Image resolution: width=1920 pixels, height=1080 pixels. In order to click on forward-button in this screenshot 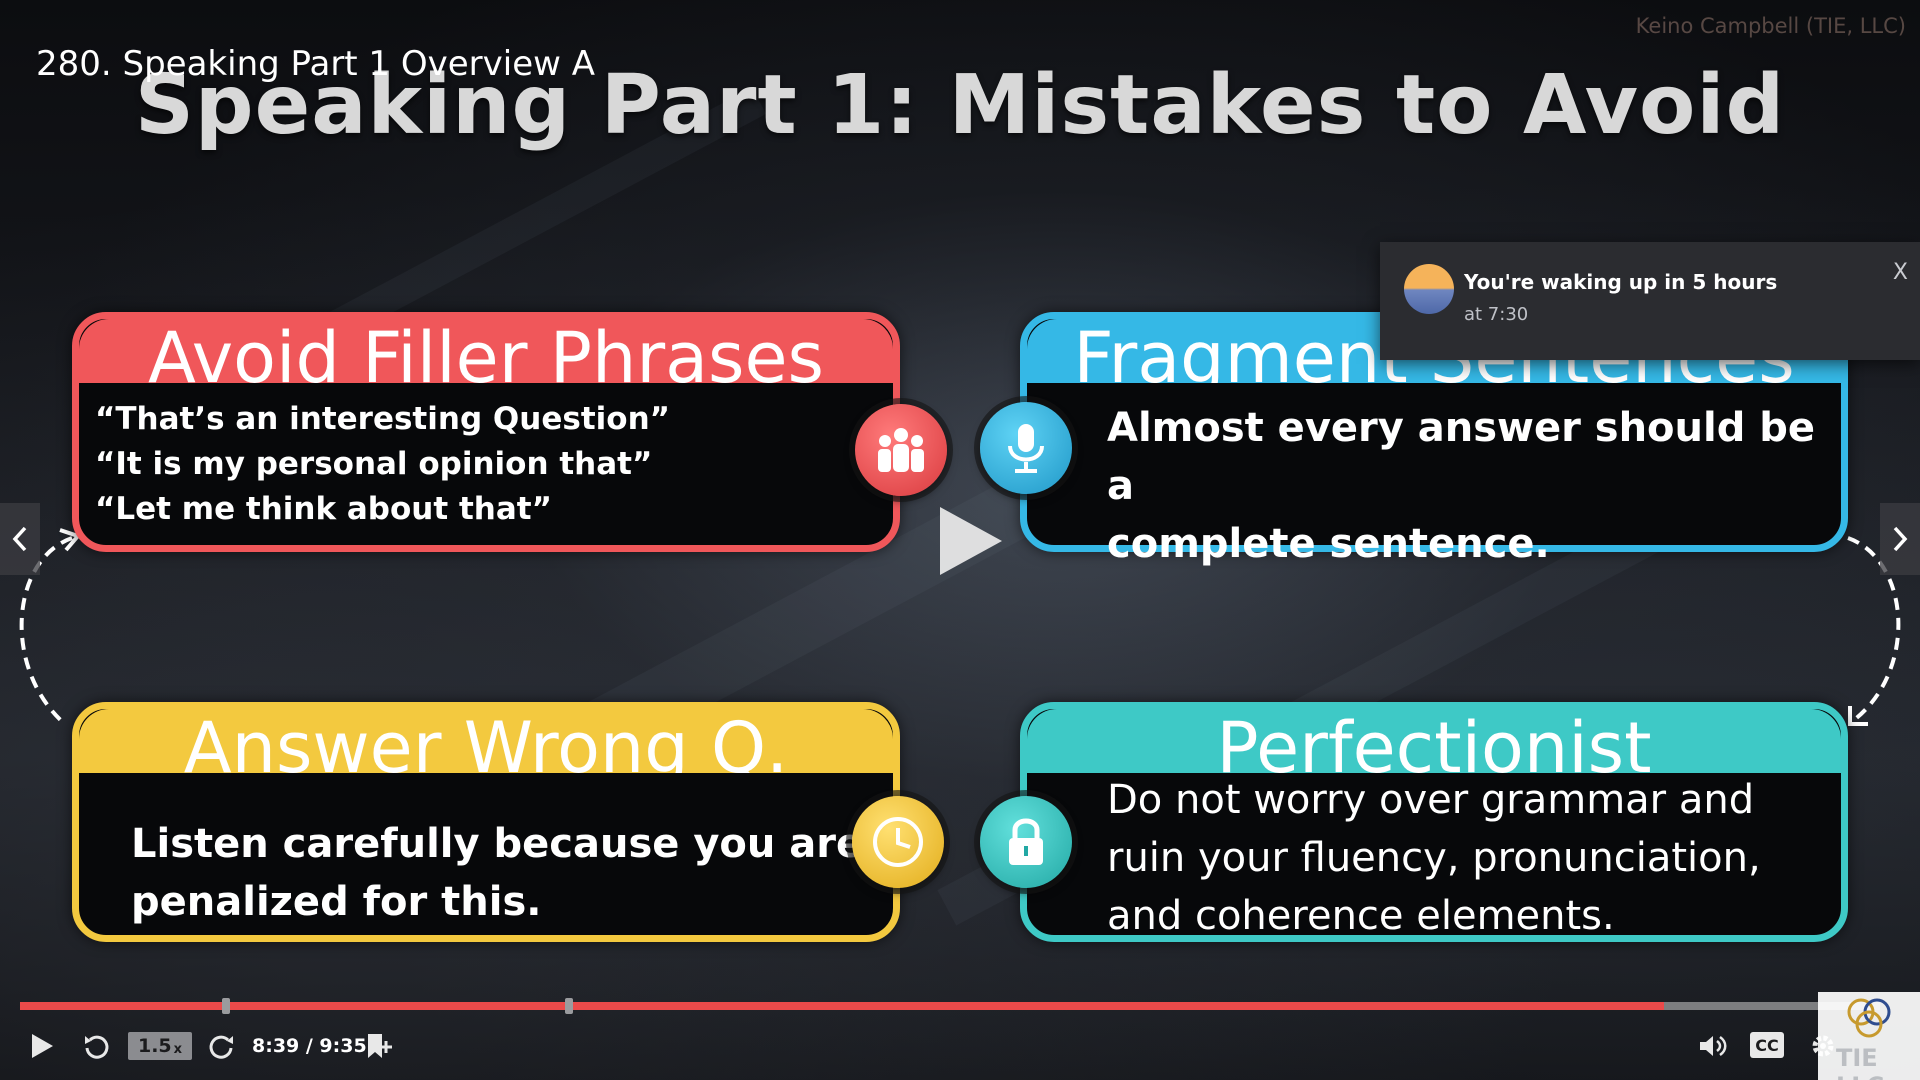, I will do `click(222, 1046)`.